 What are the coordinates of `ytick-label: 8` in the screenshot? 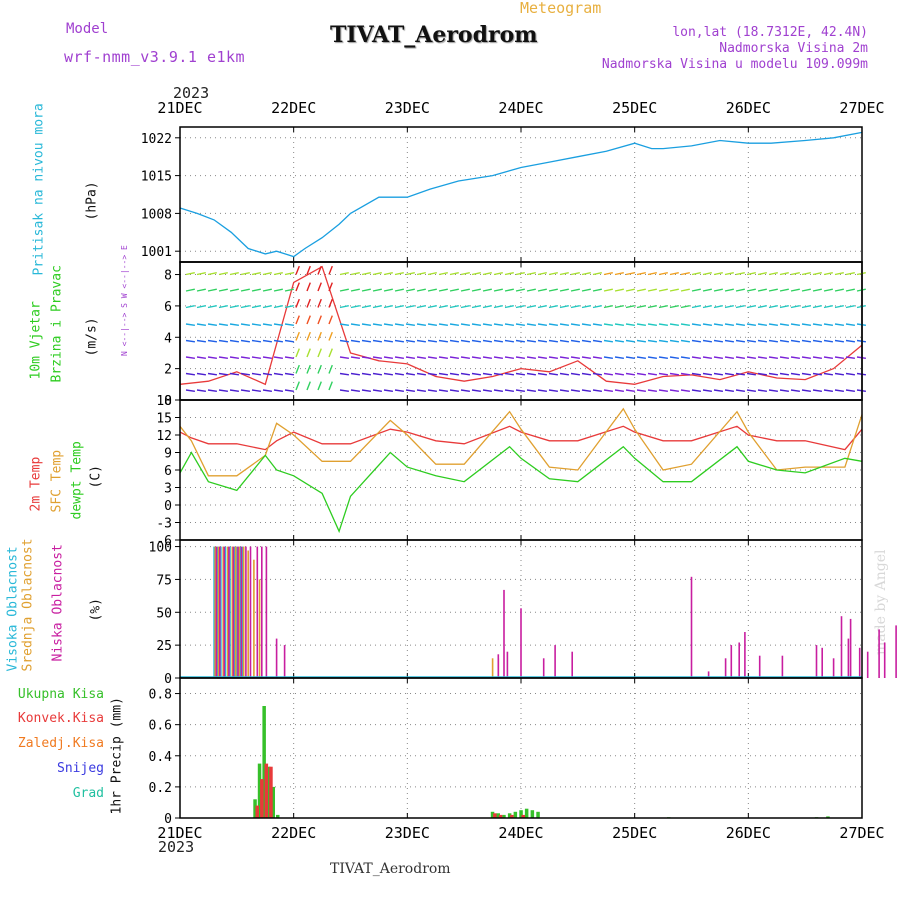 It's located at (168, 276).